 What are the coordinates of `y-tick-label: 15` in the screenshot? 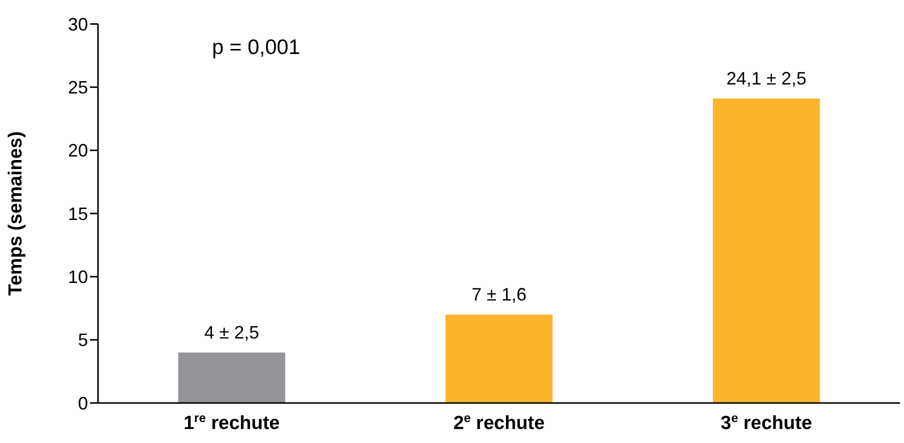 It's located at (78, 214).